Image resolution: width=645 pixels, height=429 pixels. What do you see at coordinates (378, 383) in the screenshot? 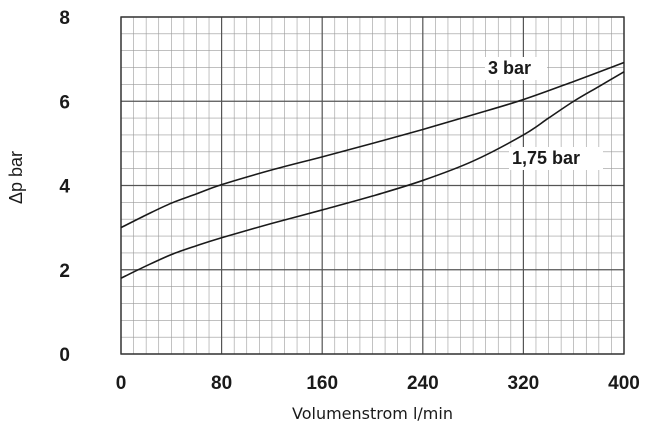
I see `x-tick-labels: 0 80 160 240 320 400` at bounding box center [378, 383].